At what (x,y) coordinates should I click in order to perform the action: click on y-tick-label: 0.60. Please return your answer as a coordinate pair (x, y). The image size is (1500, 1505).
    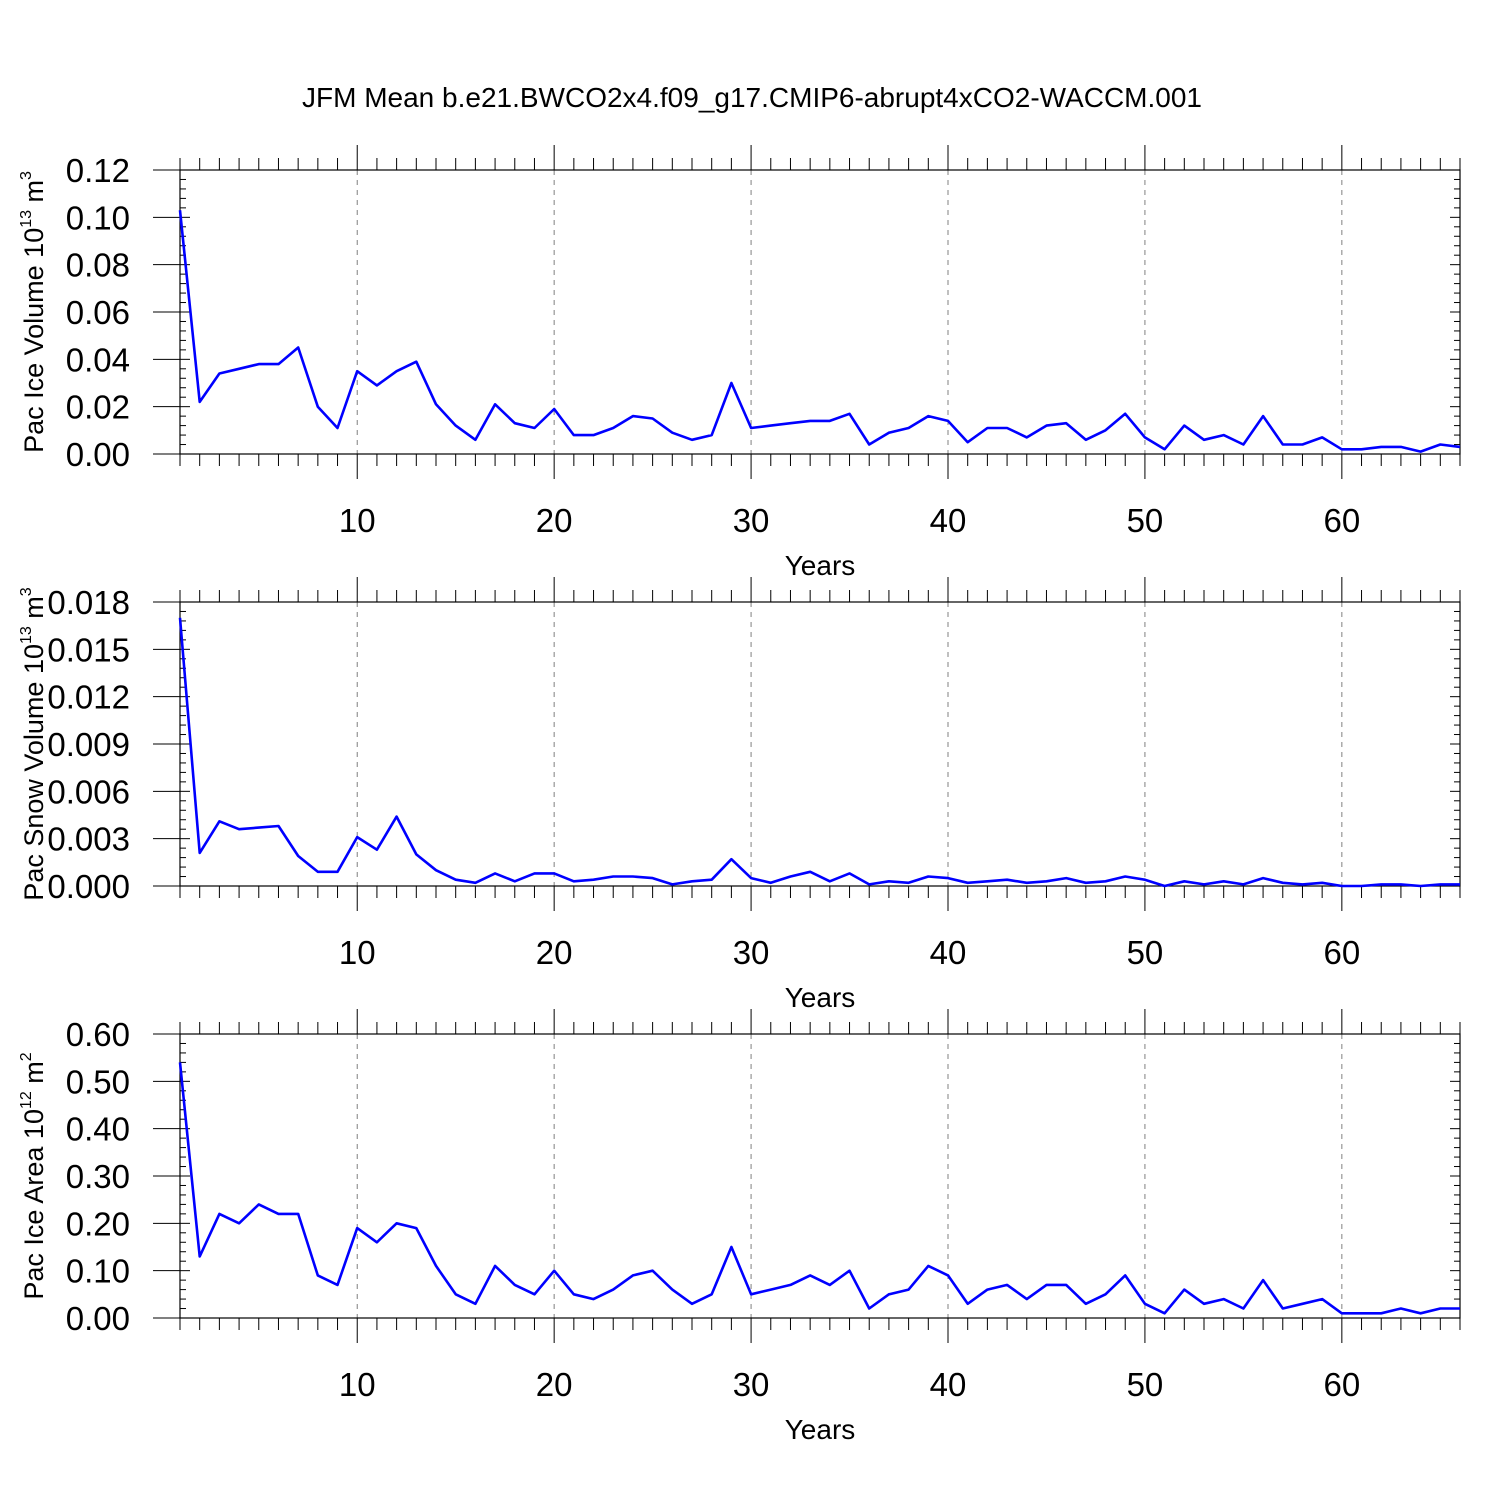
    Looking at the image, I should click on (98, 1034).